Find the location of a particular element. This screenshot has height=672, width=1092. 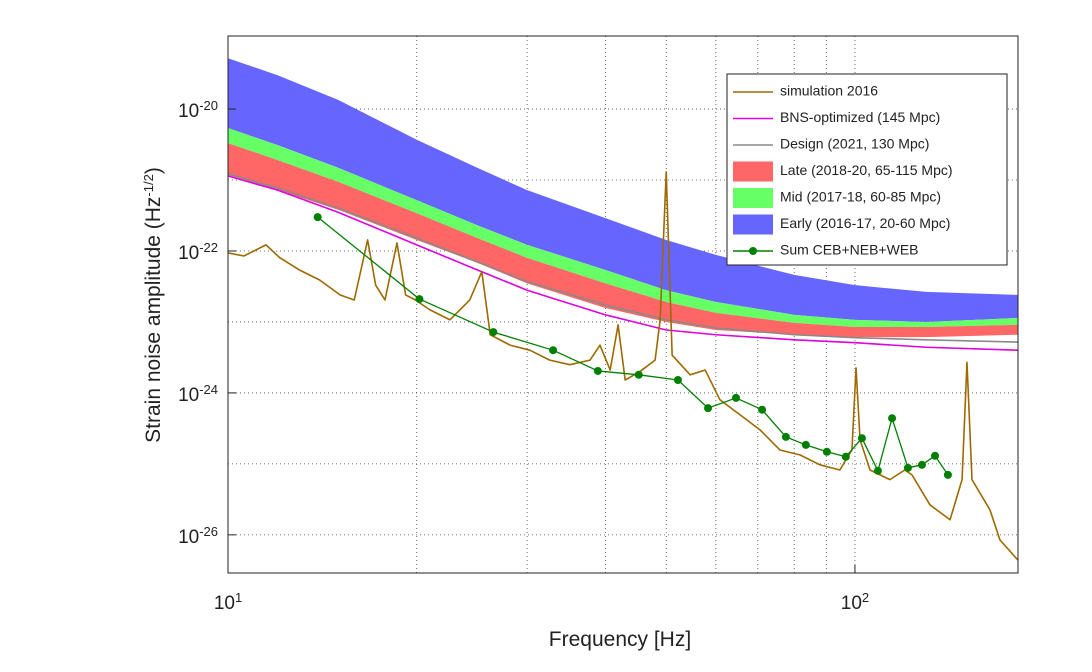

legend-label: Sum CEB+NEB+WEB is located at coordinates (849, 250).